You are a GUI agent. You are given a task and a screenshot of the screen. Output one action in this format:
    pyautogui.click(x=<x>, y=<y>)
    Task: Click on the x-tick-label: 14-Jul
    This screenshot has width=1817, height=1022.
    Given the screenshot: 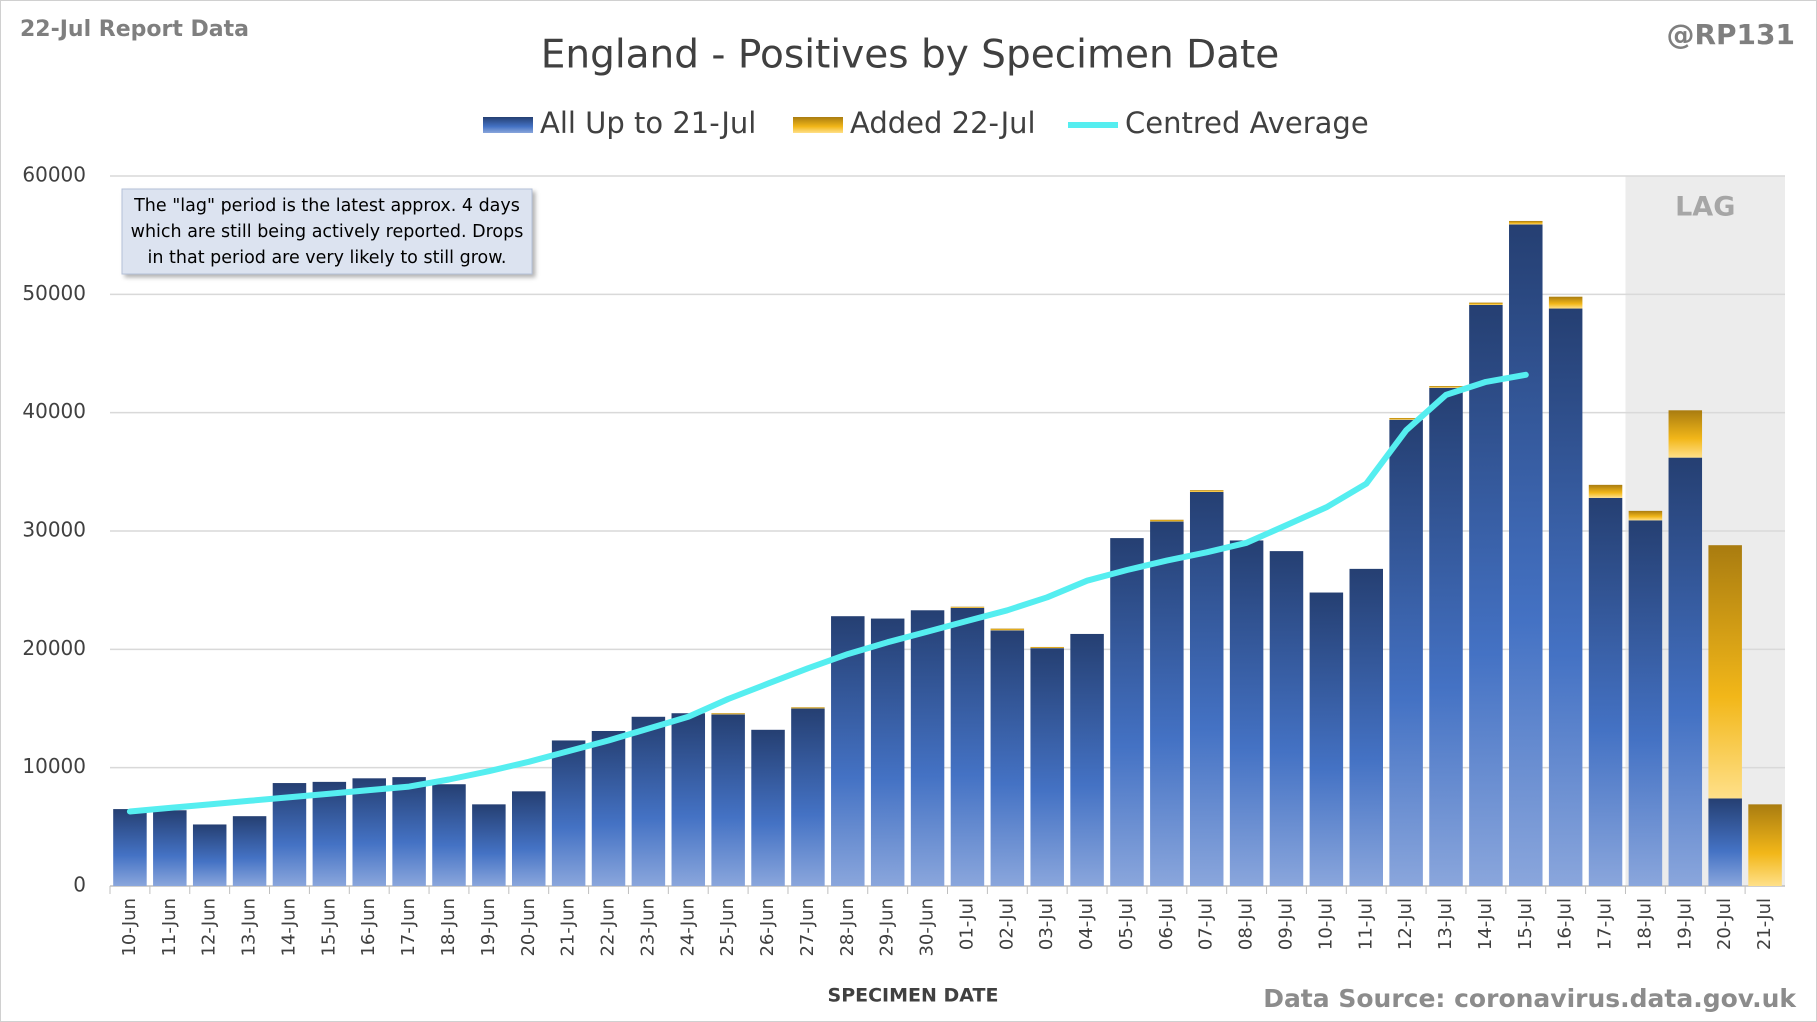 What is the action you would take?
    pyautogui.click(x=1485, y=924)
    